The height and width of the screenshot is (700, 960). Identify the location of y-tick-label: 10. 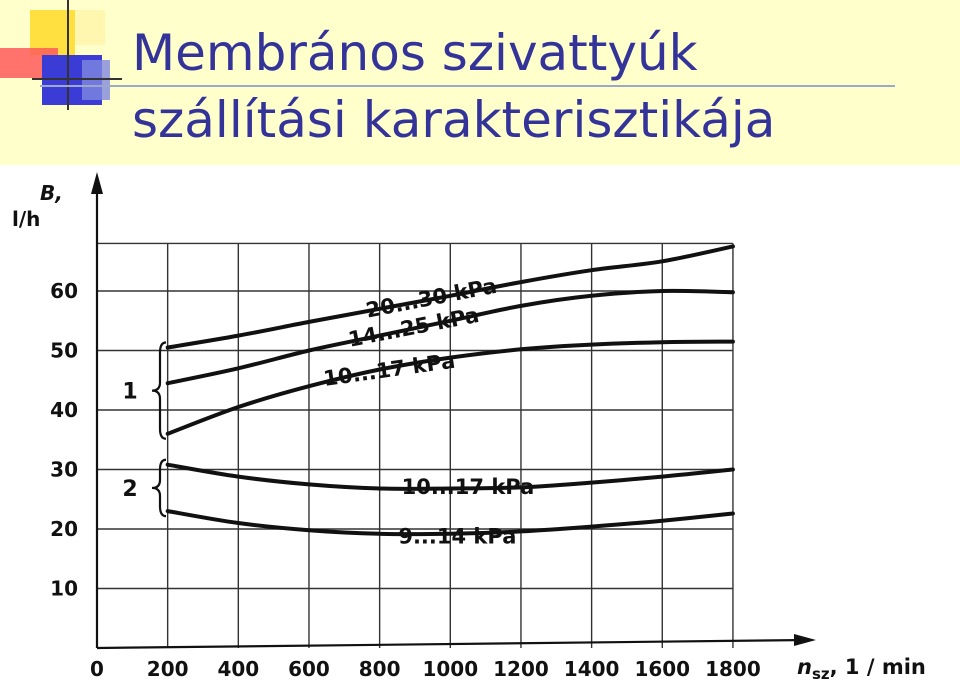
(64, 589).